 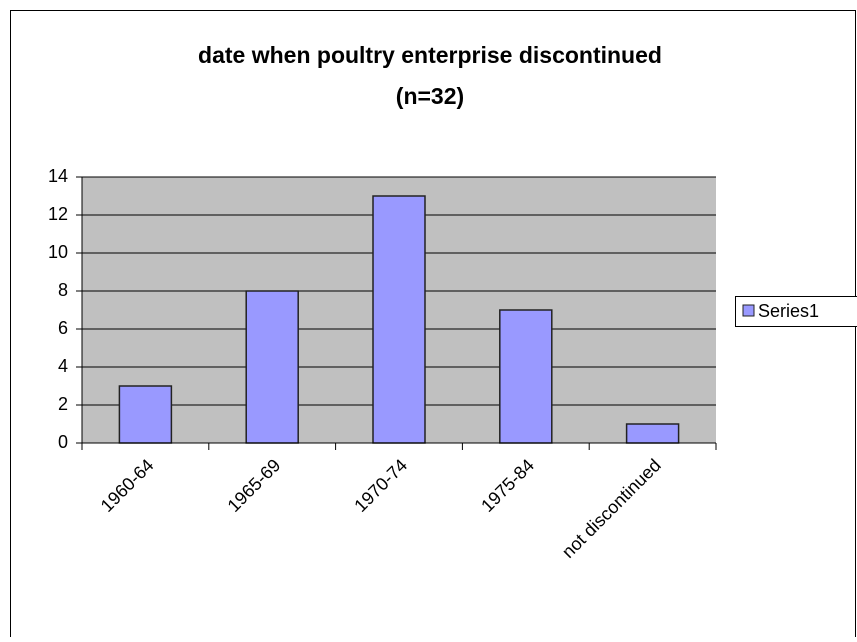 What do you see at coordinates (63, 442) in the screenshot?
I see `y-tick-label: 0` at bounding box center [63, 442].